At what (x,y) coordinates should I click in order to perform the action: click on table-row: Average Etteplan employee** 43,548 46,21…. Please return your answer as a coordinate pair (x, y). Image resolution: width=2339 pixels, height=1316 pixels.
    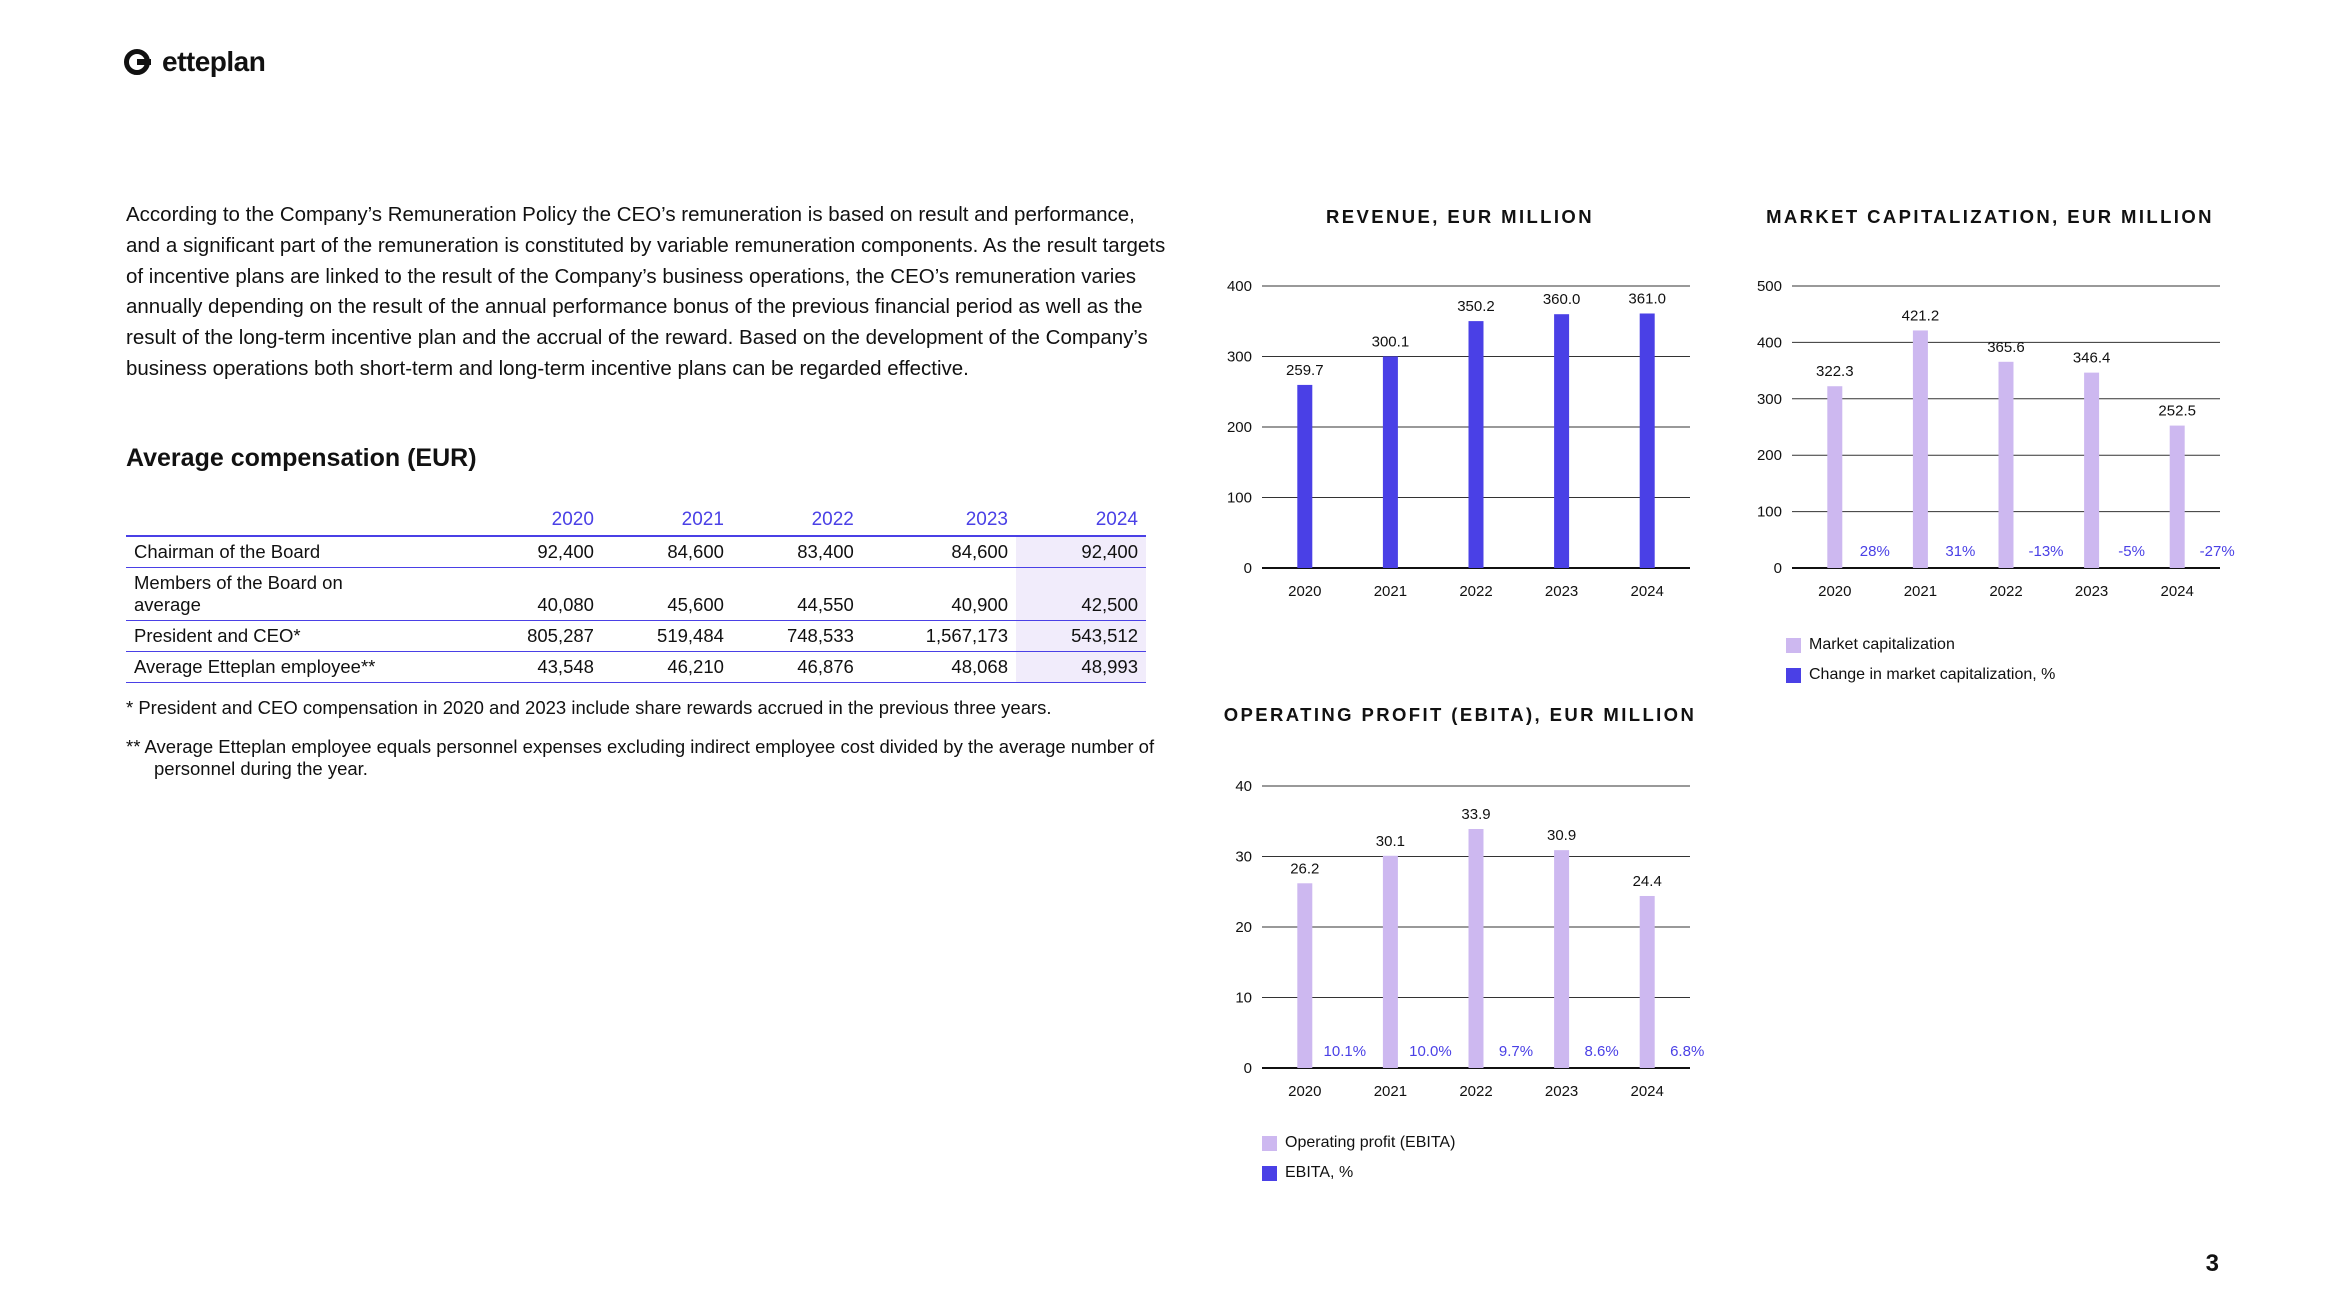
    Looking at the image, I should click on (636, 667).